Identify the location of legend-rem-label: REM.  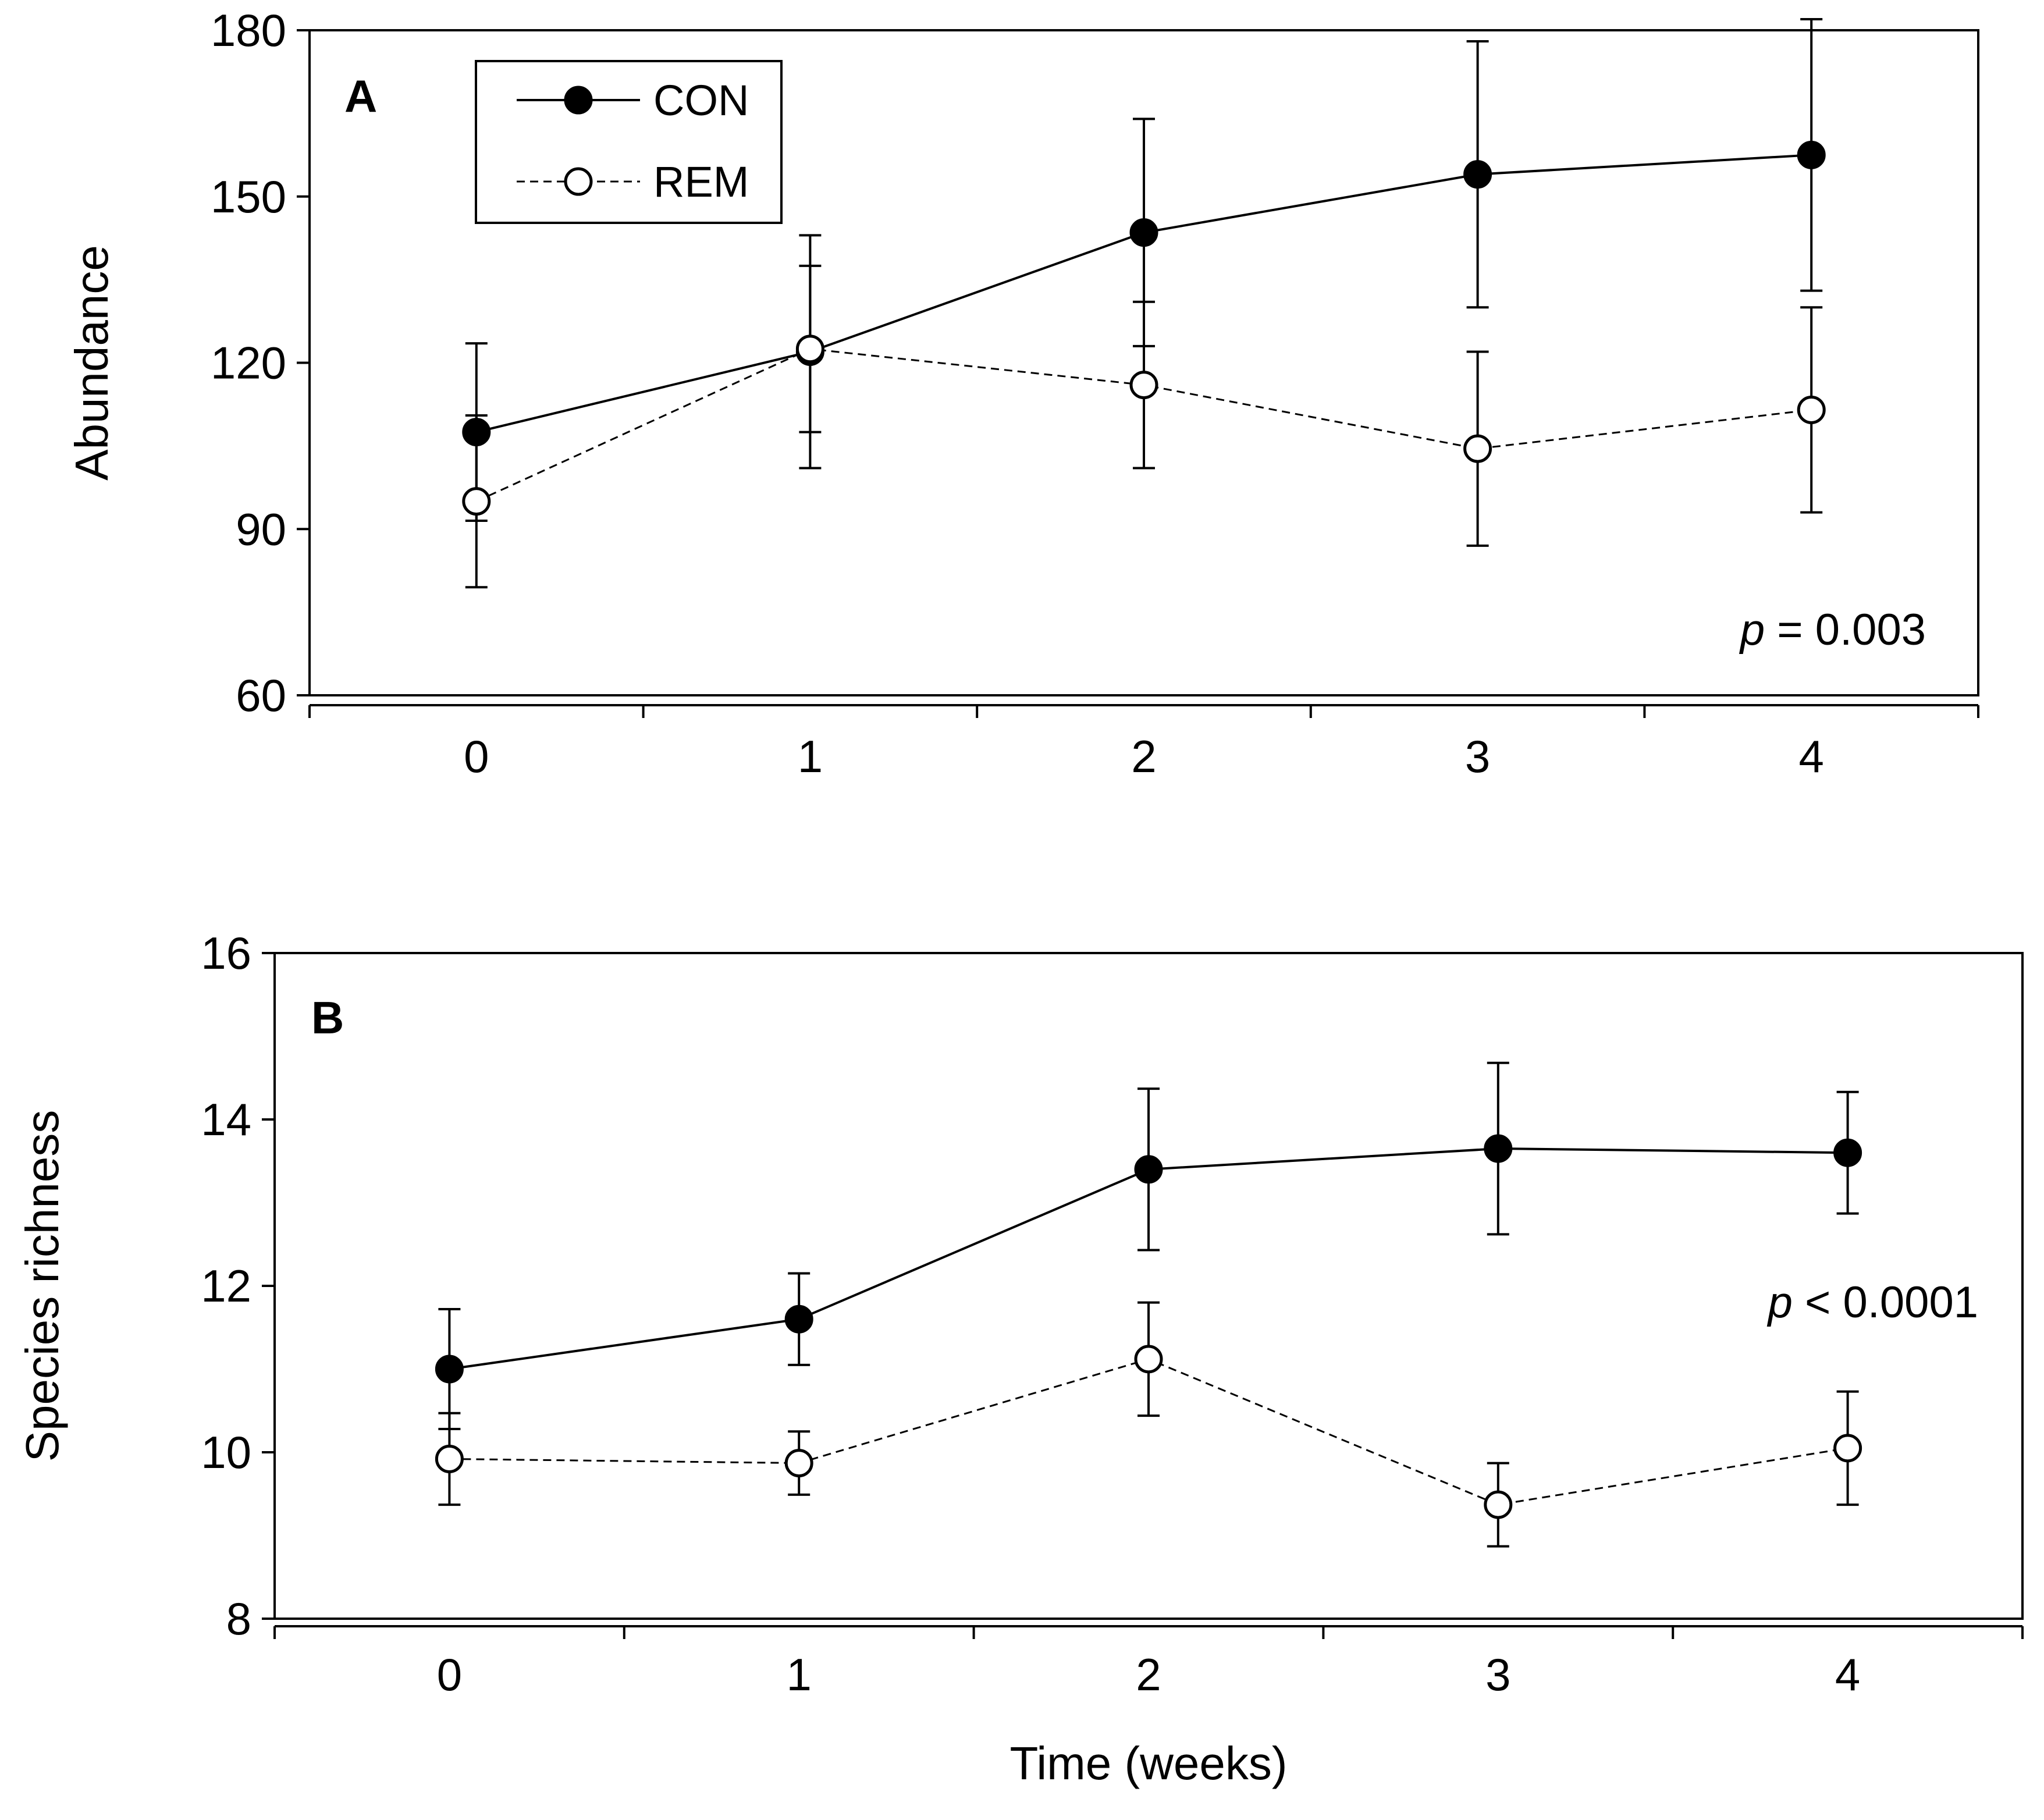
(701, 182).